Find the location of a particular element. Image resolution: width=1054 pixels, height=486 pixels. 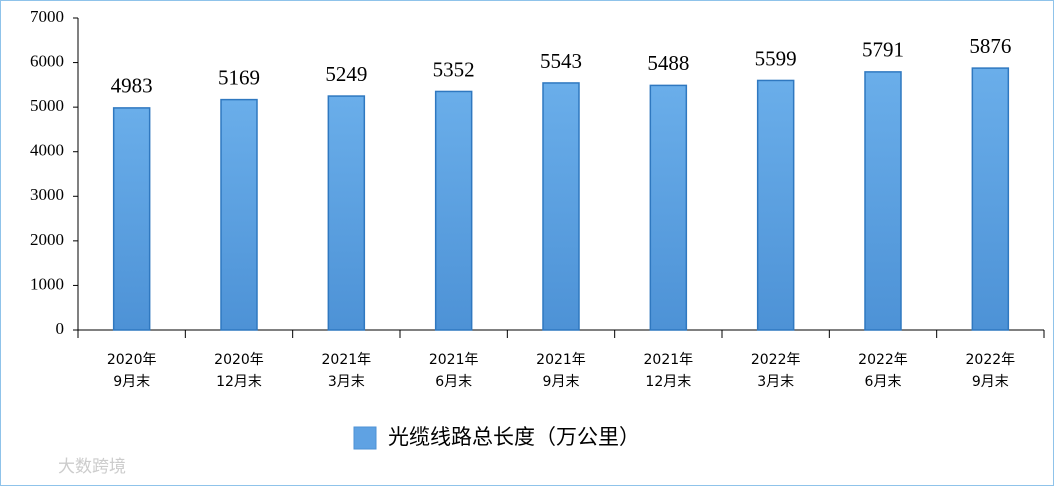

value-label: 5249 is located at coordinates (346, 74).